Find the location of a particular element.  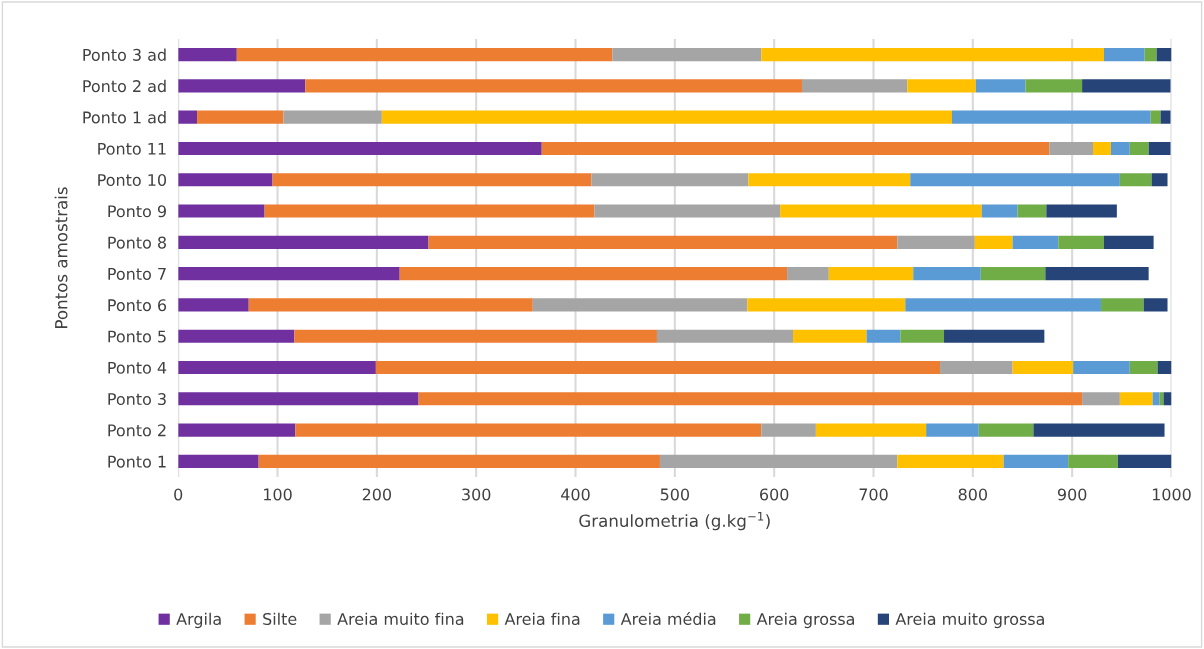

y-tick-label: Ponto 6 is located at coordinates (137, 305).